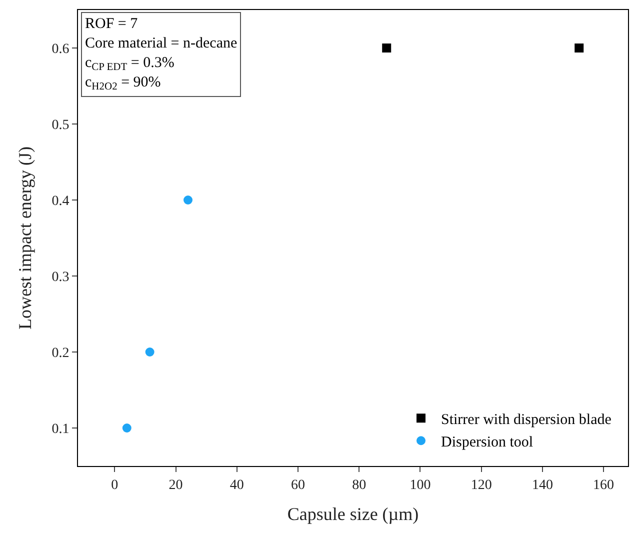  I want to click on x-tick-label: 20, so click(175, 485).